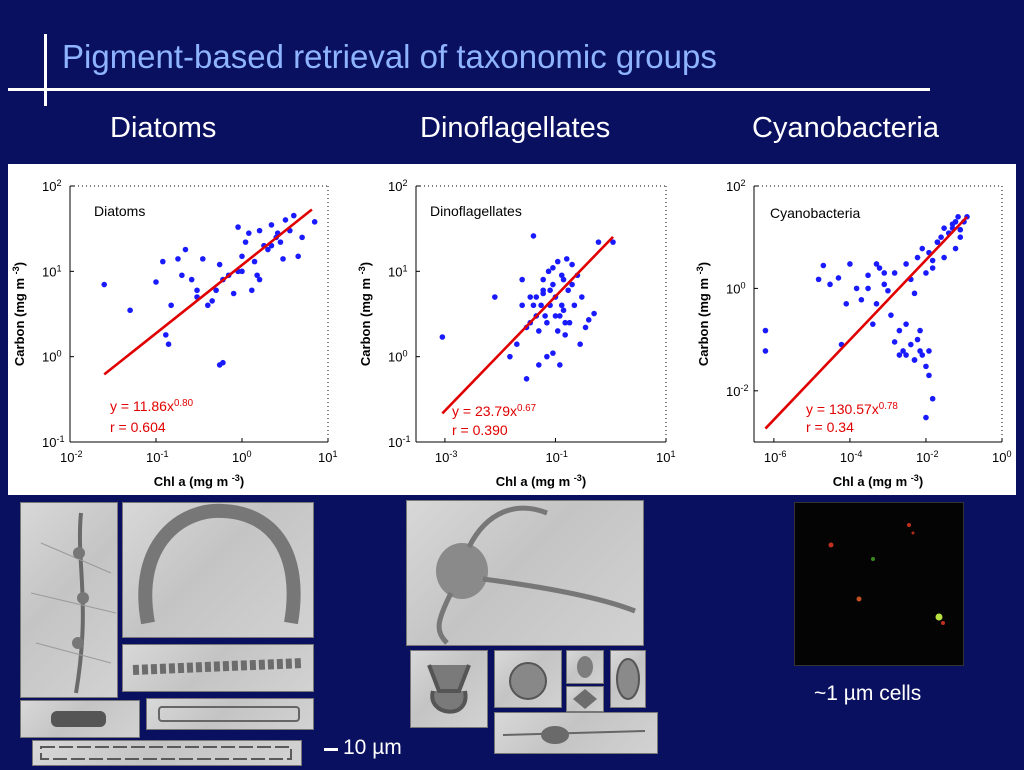  Describe the element at coordinates (372, 747) in the screenshot. I see `scale-bar-label: 10 µm` at that location.